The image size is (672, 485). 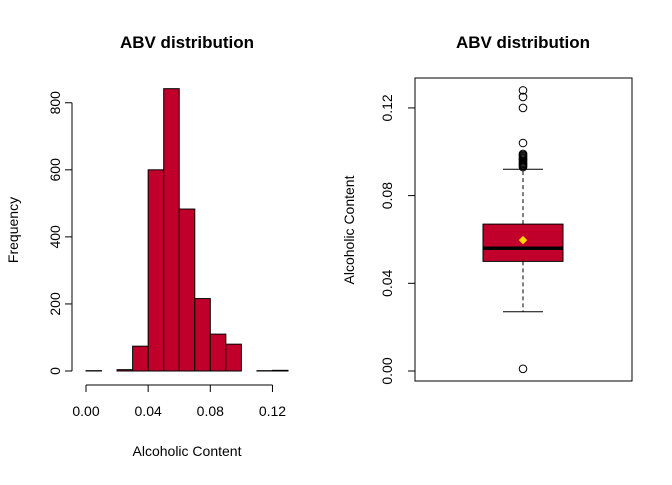 What do you see at coordinates (187, 42) in the screenshot?
I see `histogram-title: ABV distribution` at bounding box center [187, 42].